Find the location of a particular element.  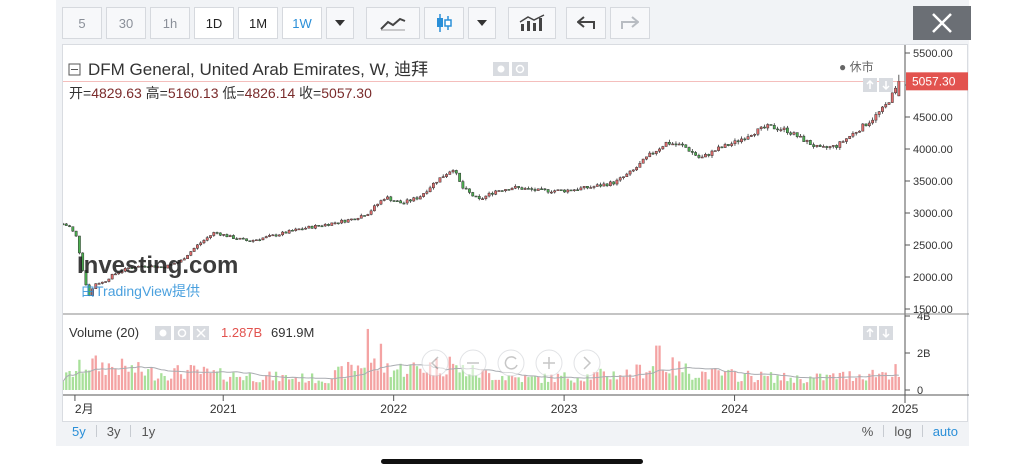

interval-1m-button: 1M is located at coordinates (258, 23).